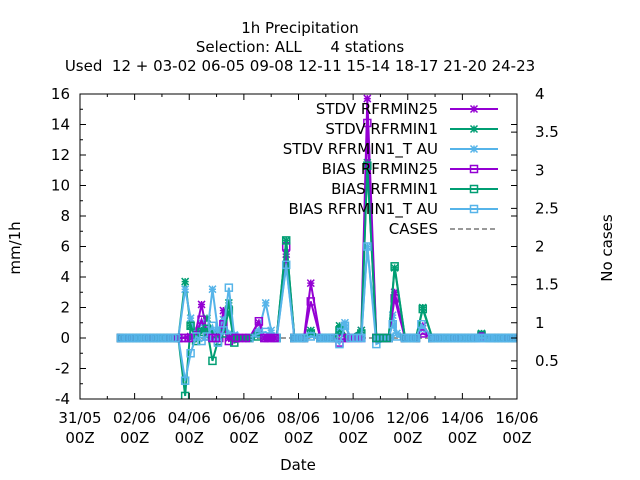 The width and height of the screenshot is (640, 480). Describe the element at coordinates (381, 129) in the screenshot. I see `legend-label: STDV RFRMIN1` at that location.